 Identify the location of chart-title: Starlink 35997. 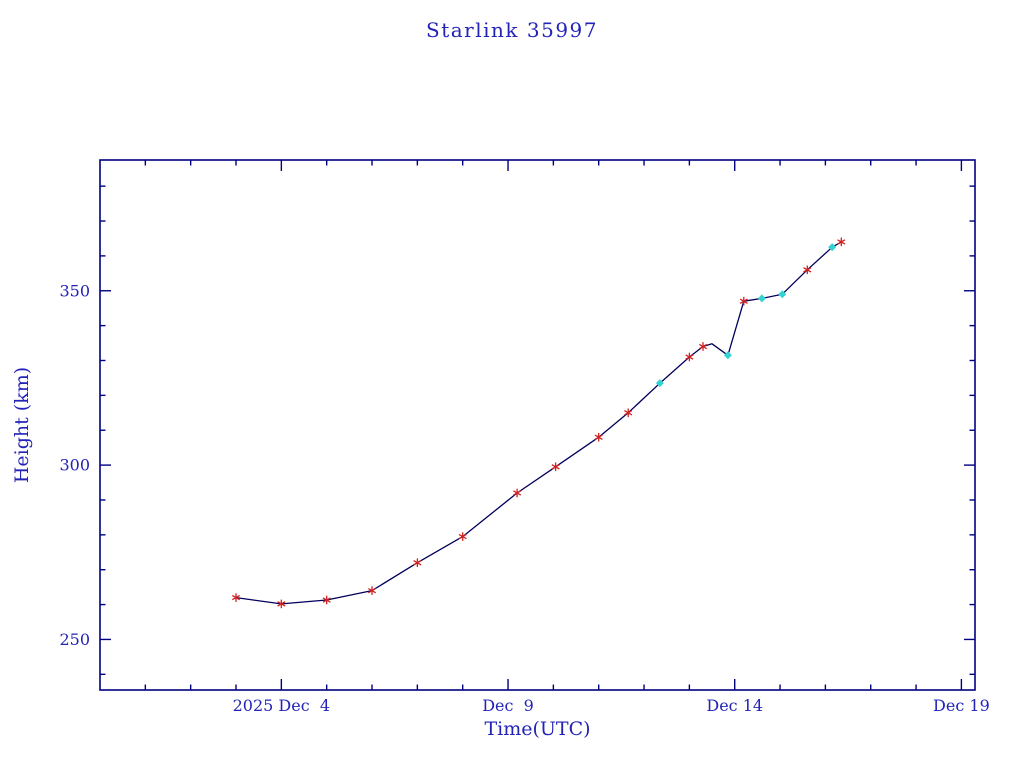
(512, 30).